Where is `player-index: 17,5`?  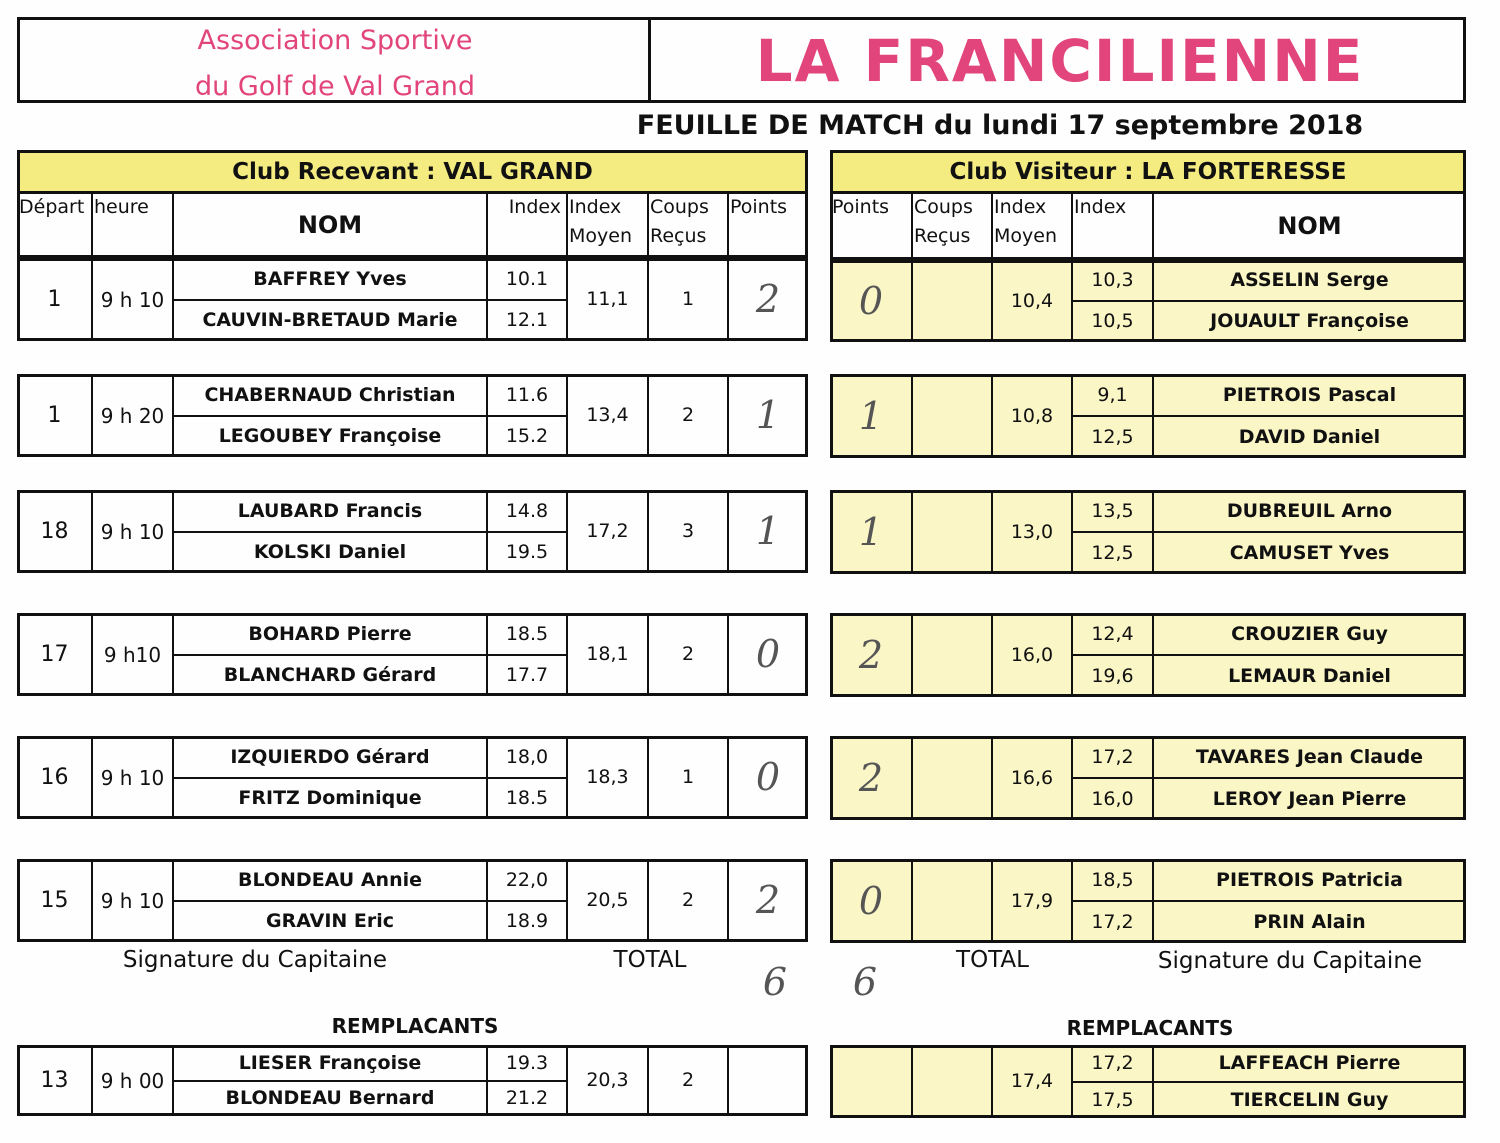 player-index: 17,5 is located at coordinates (1112, 1099).